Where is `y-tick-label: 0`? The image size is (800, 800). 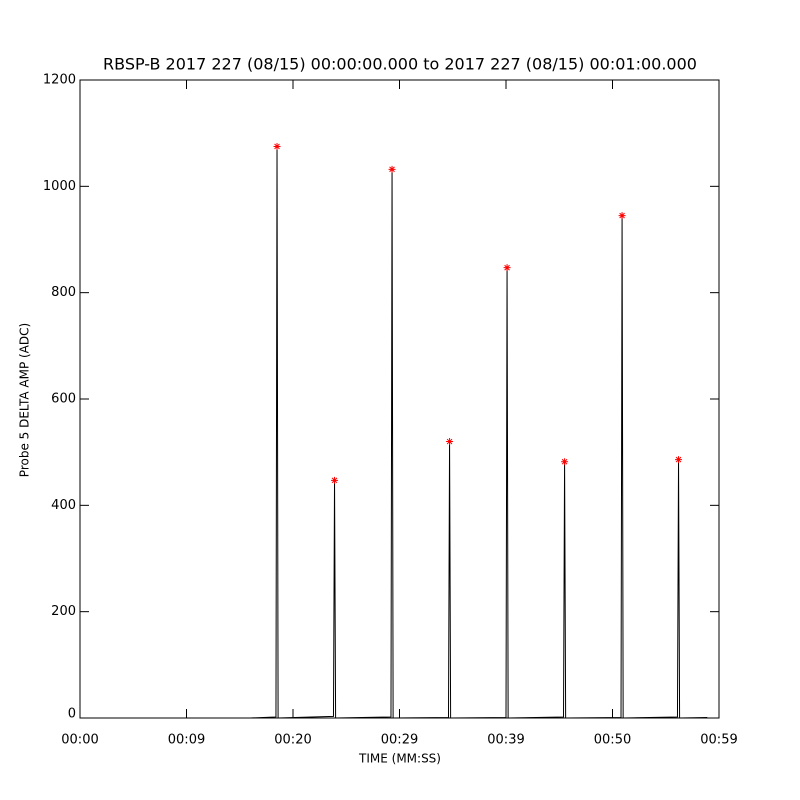 y-tick-label: 0 is located at coordinates (72, 714).